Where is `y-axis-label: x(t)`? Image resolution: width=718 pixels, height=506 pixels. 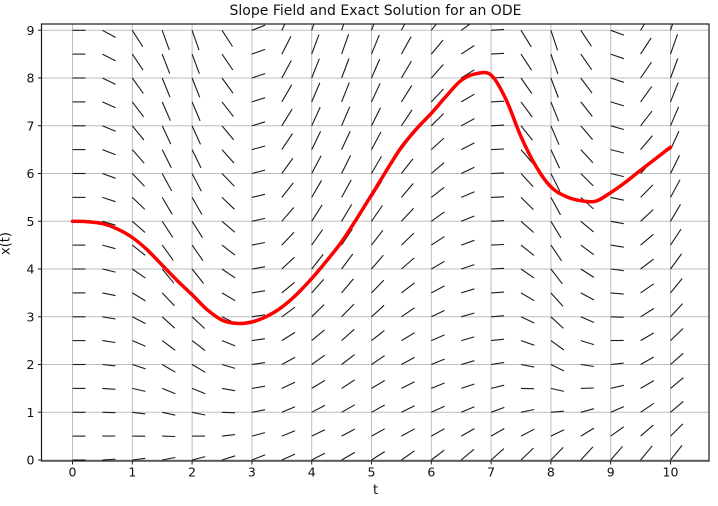 y-axis-label: x(t) is located at coordinates (7, 243).